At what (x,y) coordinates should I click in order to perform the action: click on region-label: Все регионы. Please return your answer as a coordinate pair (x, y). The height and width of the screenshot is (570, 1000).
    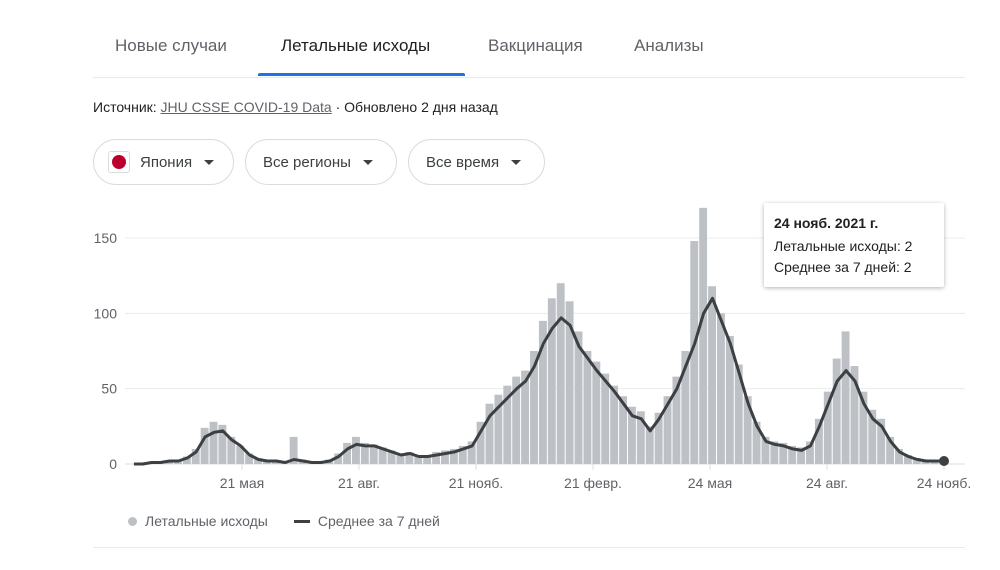
    Looking at the image, I should click on (307, 162).